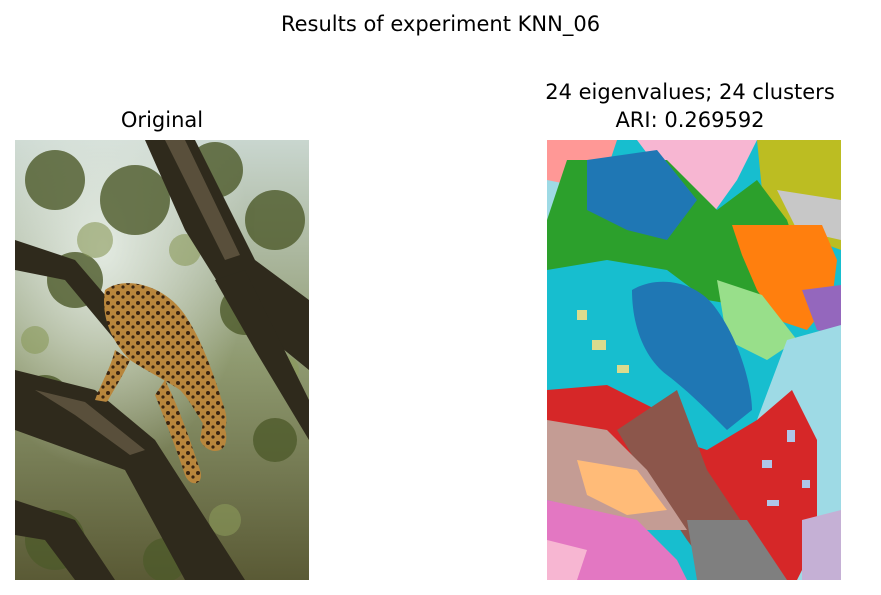 The height and width of the screenshot is (595, 881). Describe the element at coordinates (440, 24) in the screenshot. I see `figure-title: Results of experiment KNN_06` at that location.